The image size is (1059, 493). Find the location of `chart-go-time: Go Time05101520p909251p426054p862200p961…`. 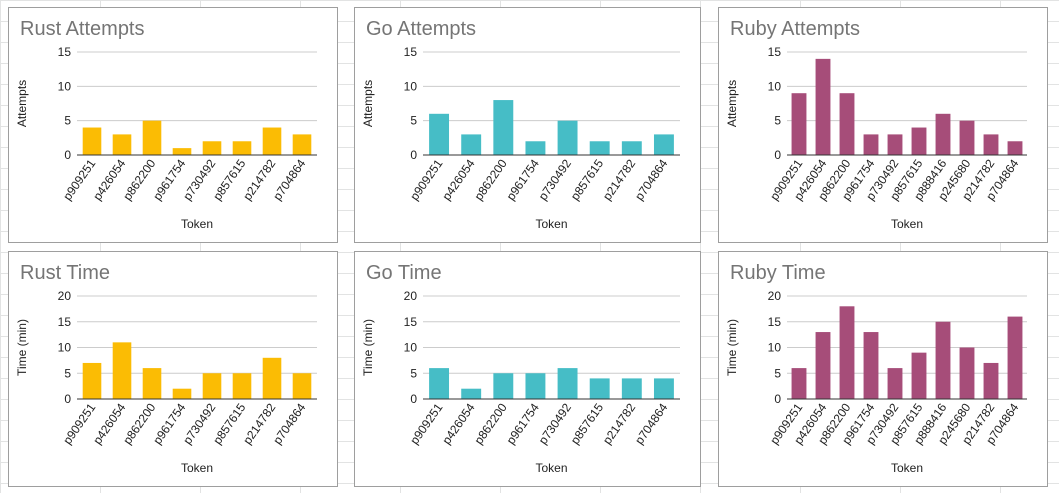

chart-go-time: Go Time05101520p909251p426054p862200p961… is located at coordinates (520, 368).